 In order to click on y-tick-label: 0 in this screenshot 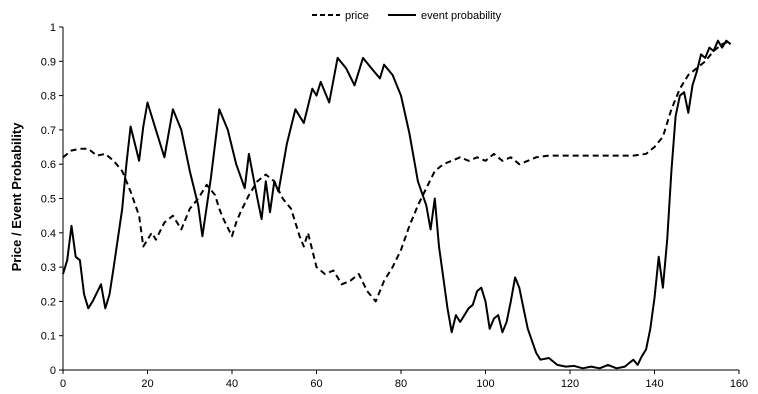, I will do `click(53, 371)`.